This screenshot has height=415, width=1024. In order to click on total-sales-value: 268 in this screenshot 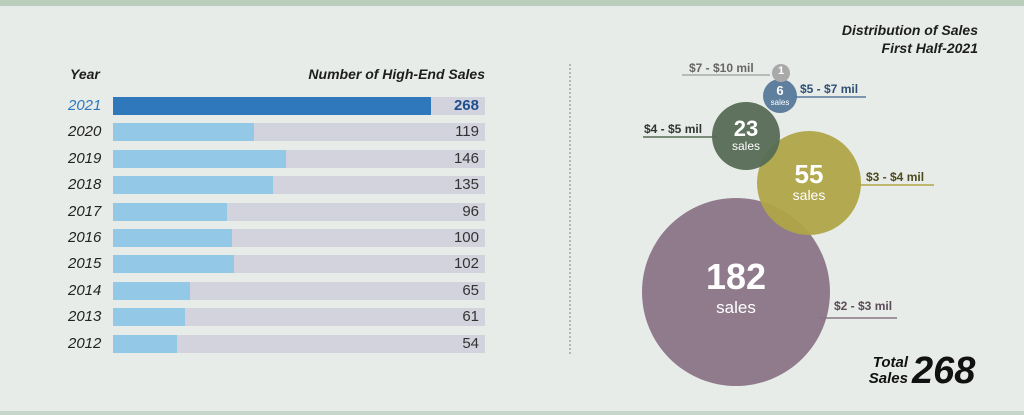, I will do `click(944, 371)`.